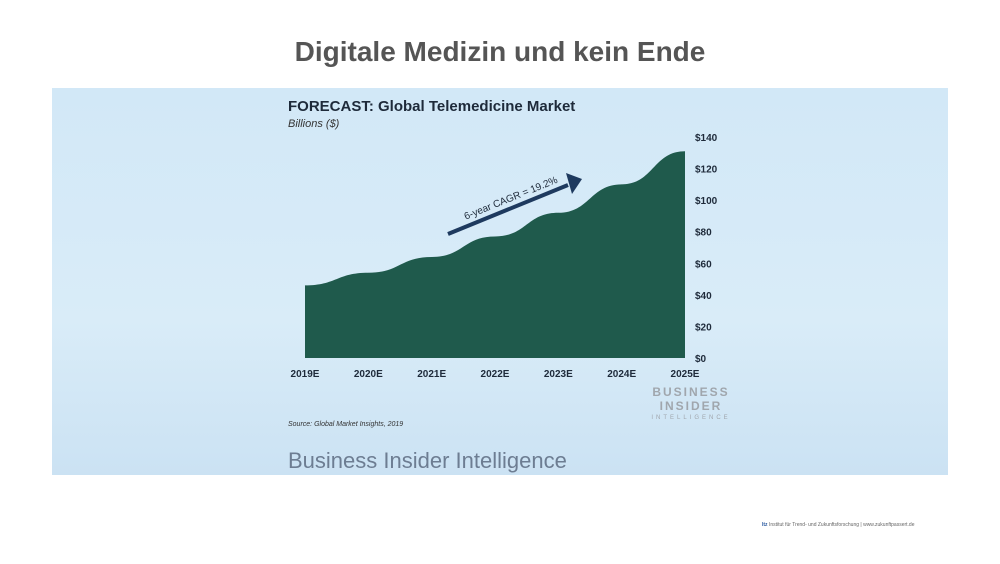 The height and width of the screenshot is (564, 1000). Describe the element at coordinates (314, 124) in the screenshot. I see `chart-subtitle: Billions ($)` at that location.